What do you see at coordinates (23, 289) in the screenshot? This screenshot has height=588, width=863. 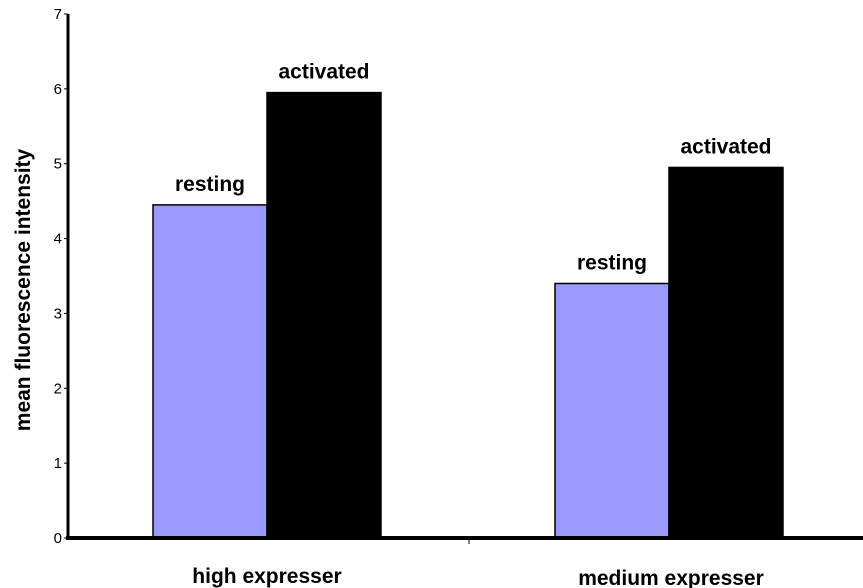 I see `y-axis-title: mean fluorescence intensity` at bounding box center [23, 289].